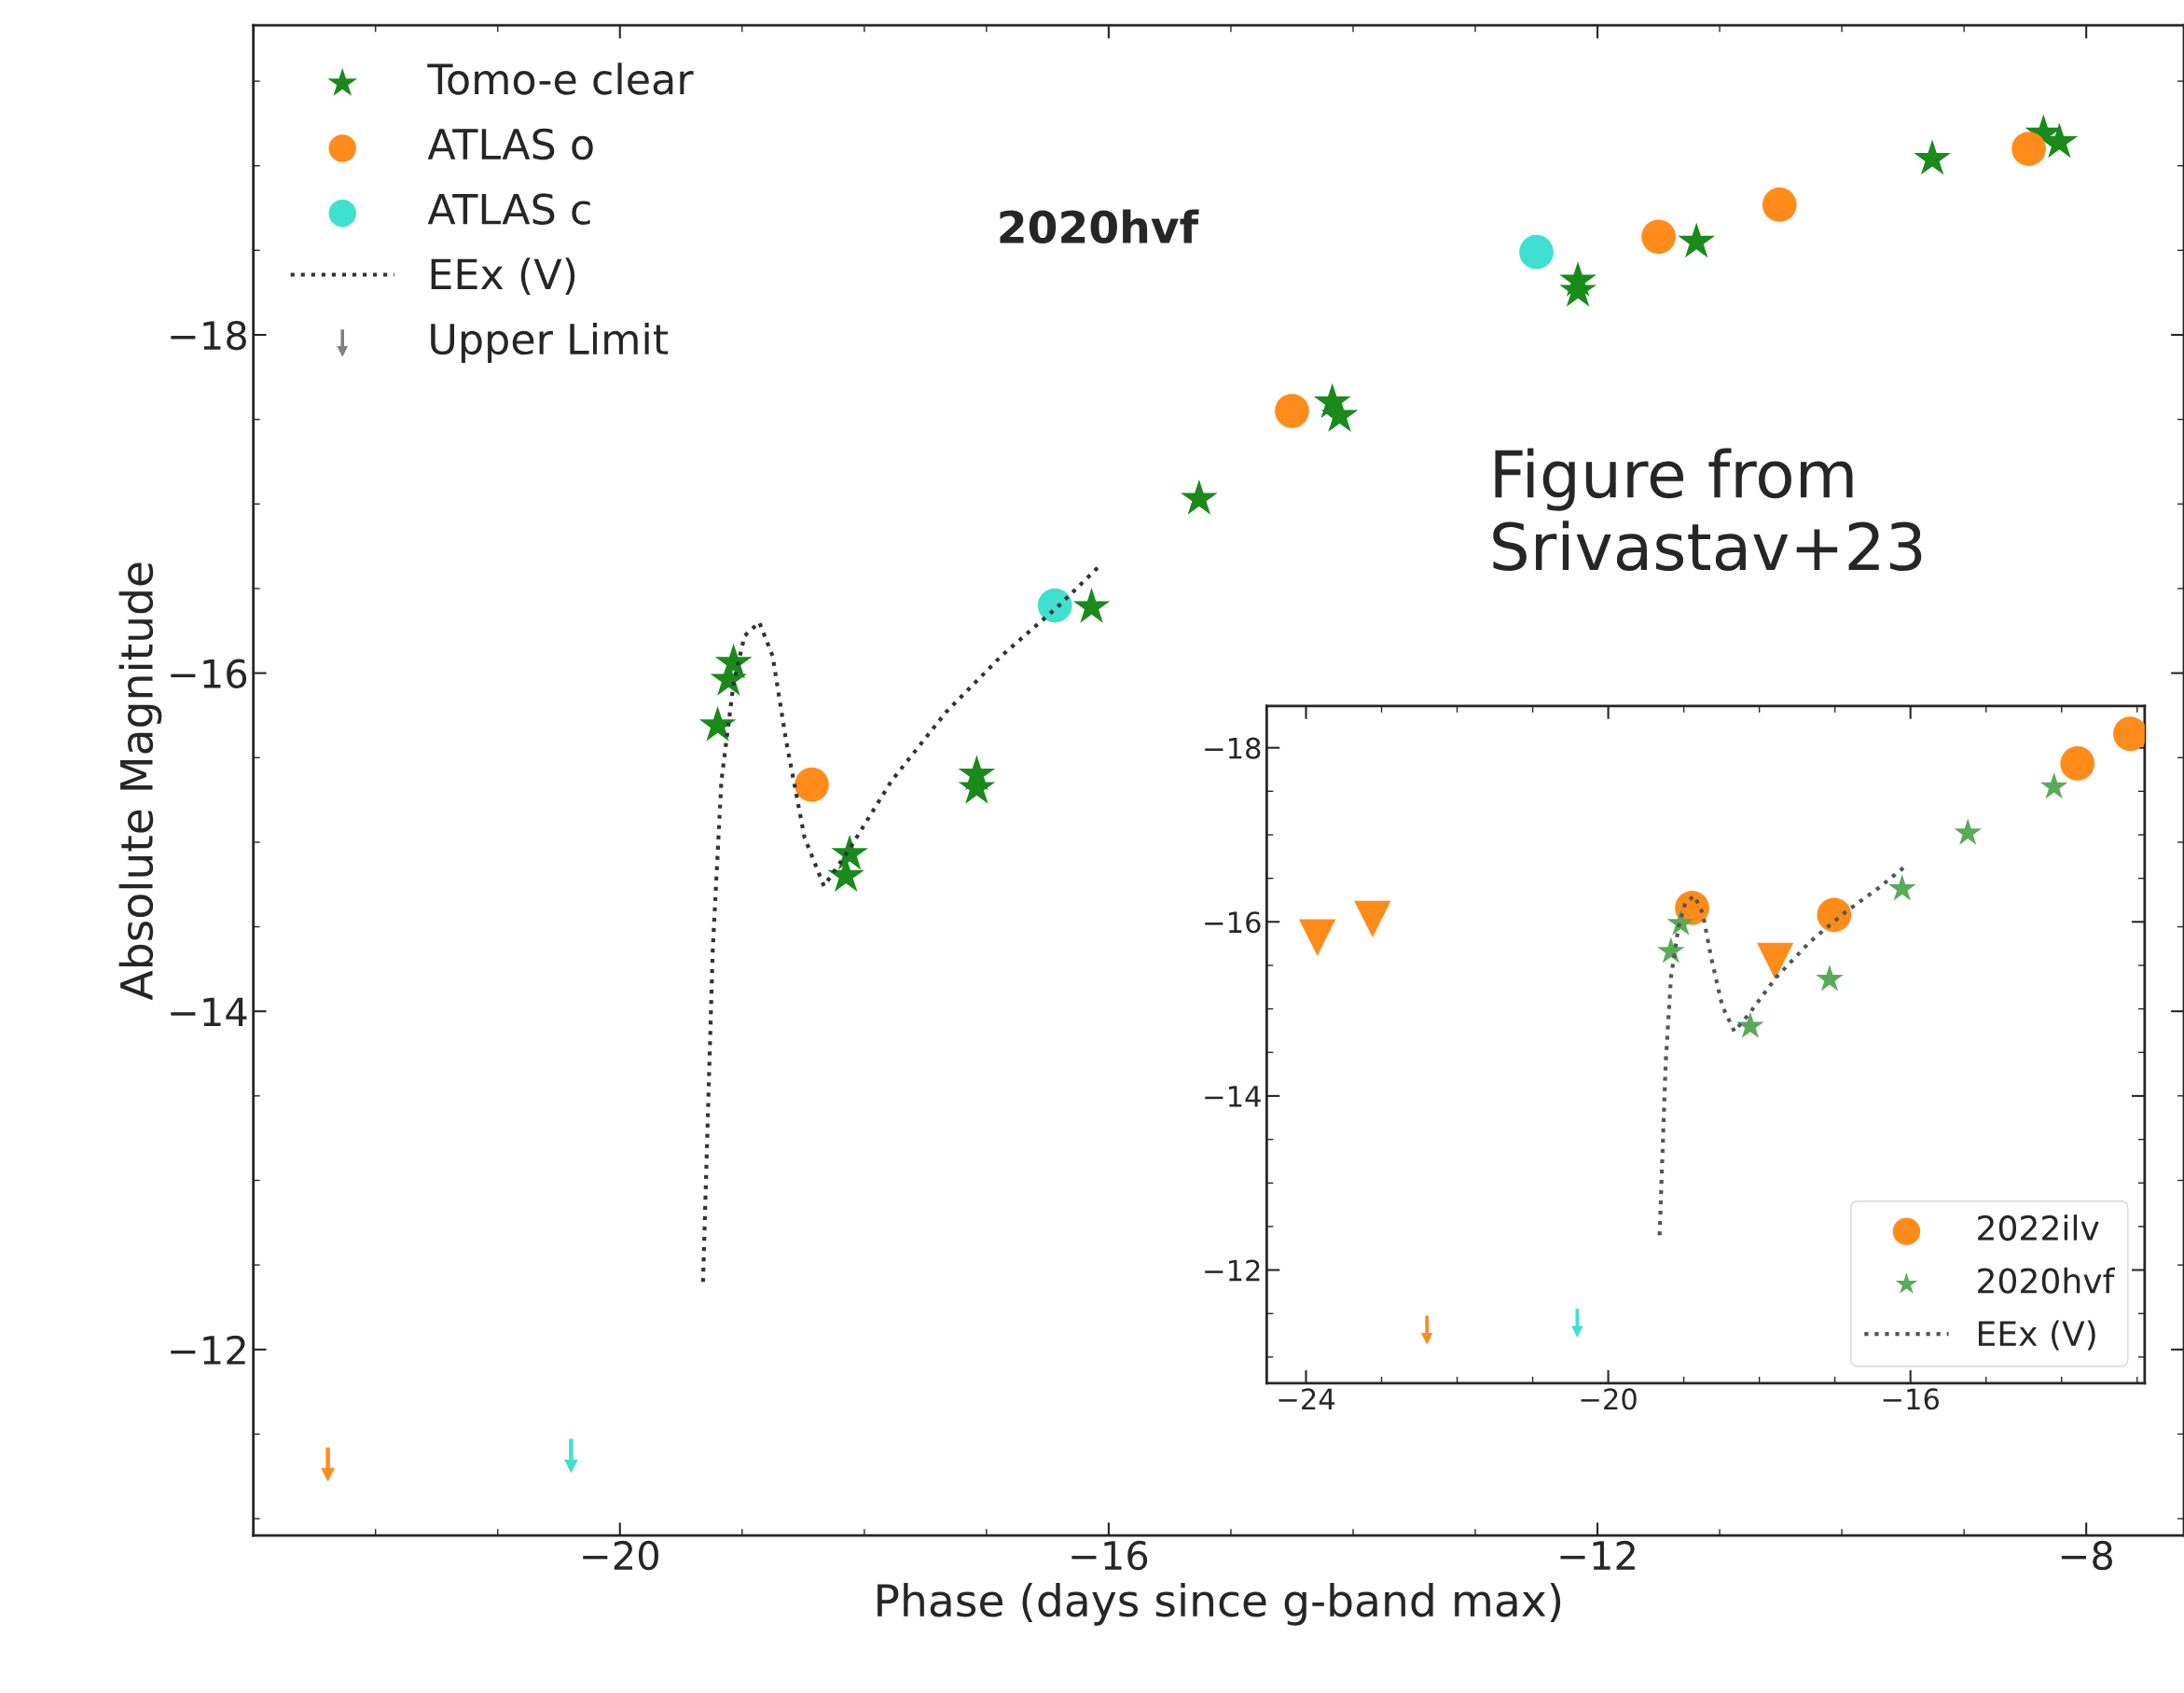 The width and height of the screenshot is (2184, 1693). I want to click on legend-label: Tomo-e clear, so click(560, 79).